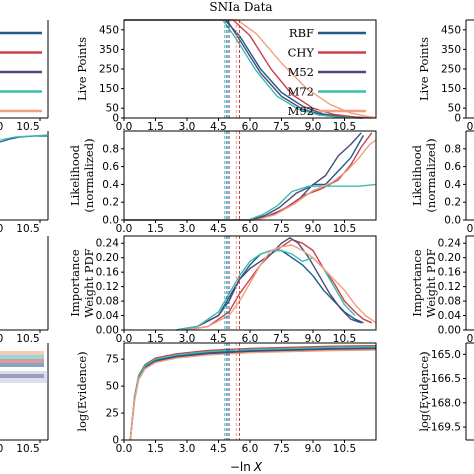  Describe the element at coordinates (82, 69) in the screenshot. I see `y-axis-label: Live Points` at that location.